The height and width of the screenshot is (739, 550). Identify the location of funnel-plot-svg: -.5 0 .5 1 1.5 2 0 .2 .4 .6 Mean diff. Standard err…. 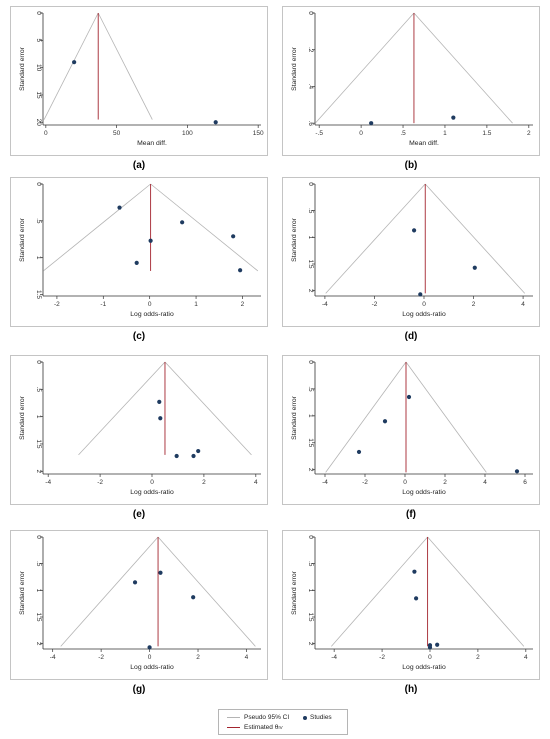
(412, 79).